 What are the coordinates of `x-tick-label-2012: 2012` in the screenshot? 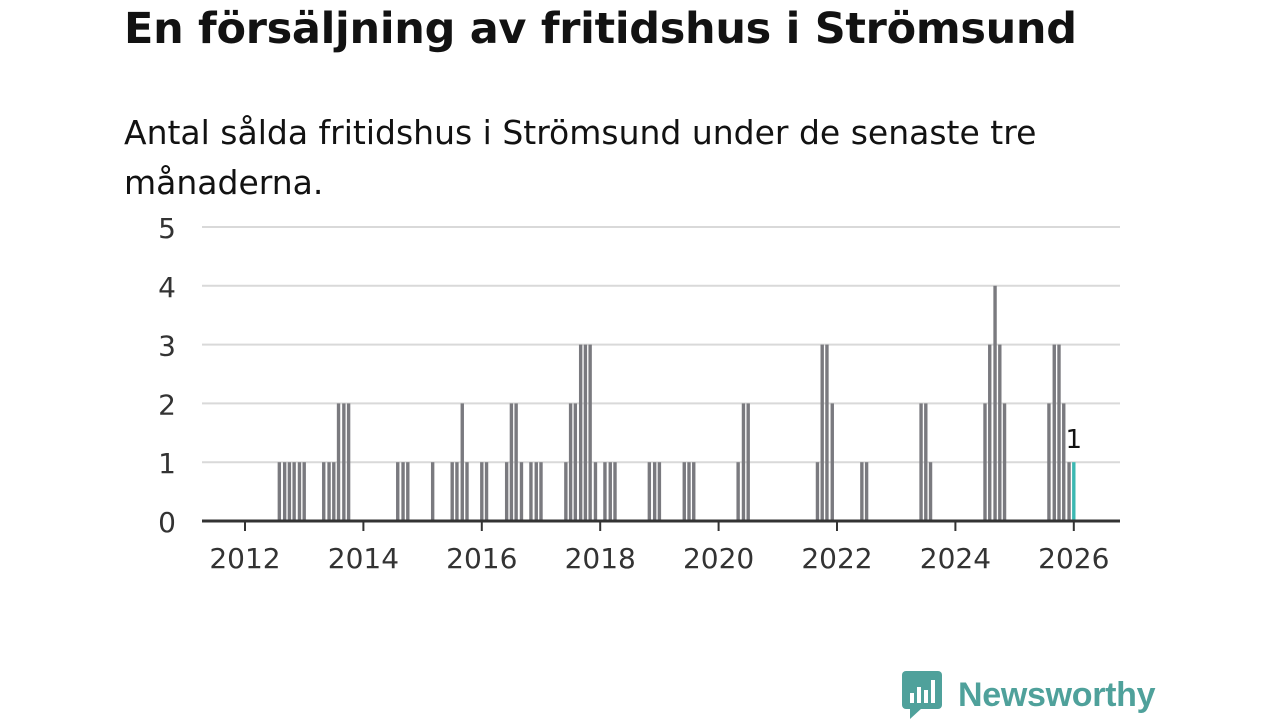 It's located at (244, 558).